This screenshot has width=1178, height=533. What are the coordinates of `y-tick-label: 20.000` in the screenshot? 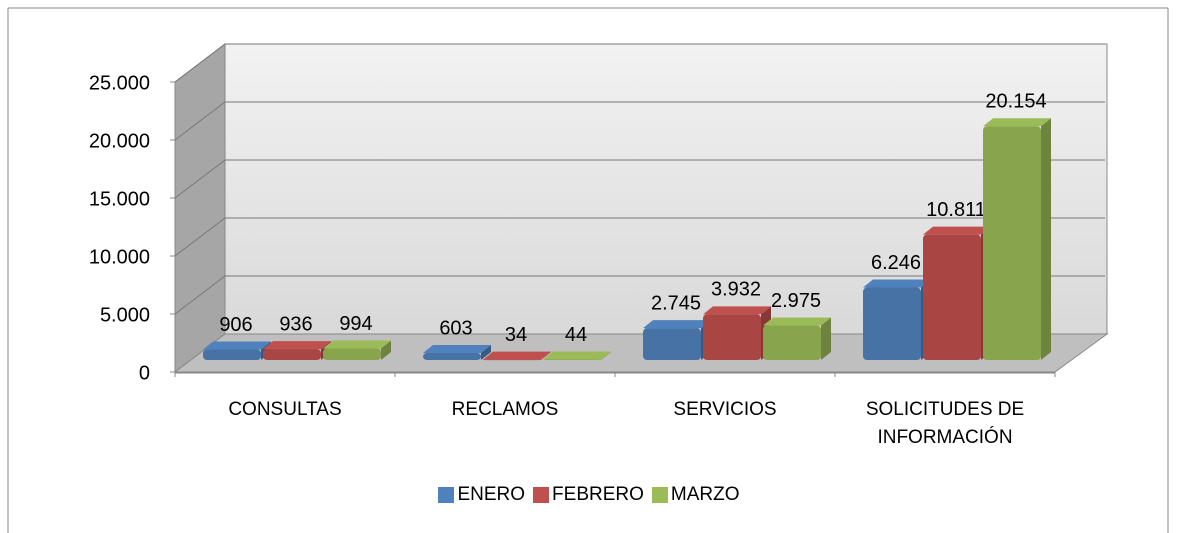 It's located at (119, 141).